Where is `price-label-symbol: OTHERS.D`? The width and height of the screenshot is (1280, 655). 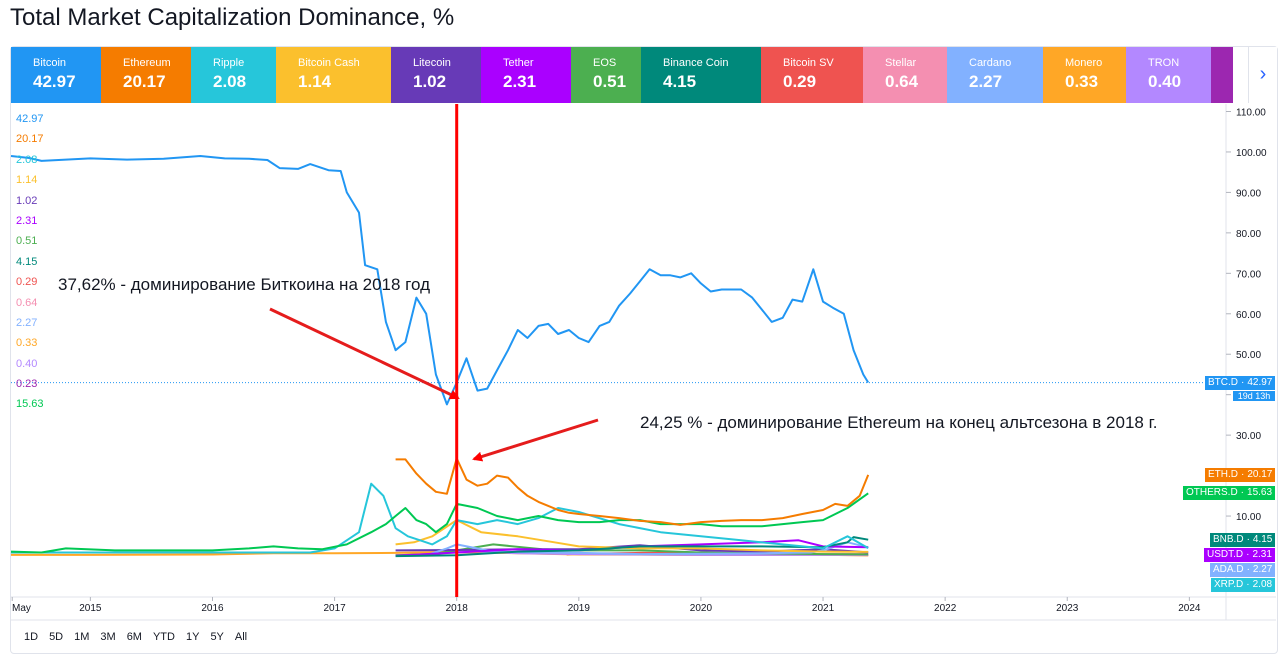
price-label-symbol: OTHERS.D is located at coordinates (1212, 493).